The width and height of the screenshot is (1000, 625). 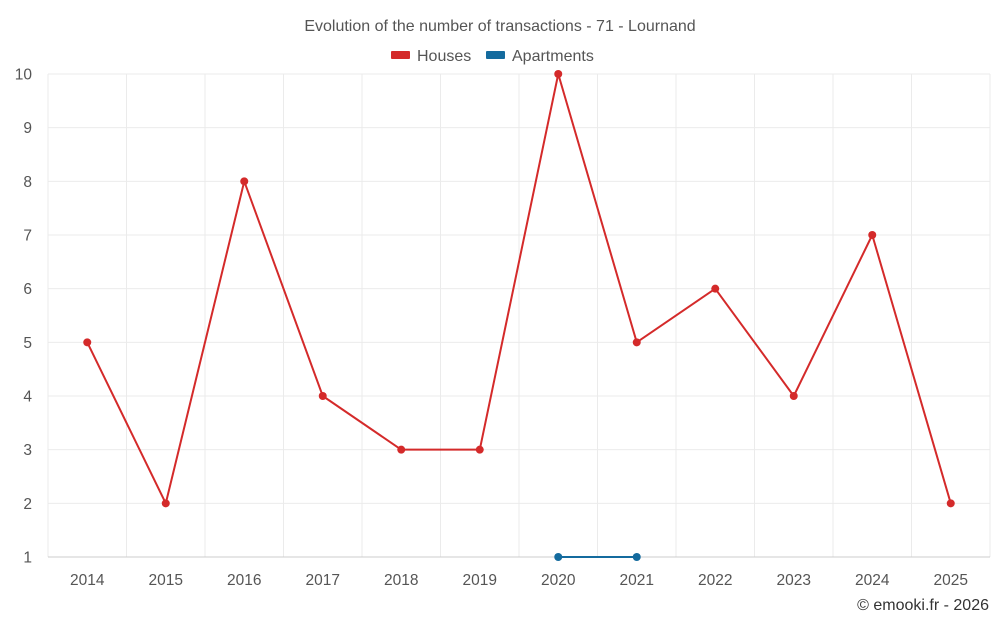 I want to click on legend-swatch-houses, so click(x=400, y=55).